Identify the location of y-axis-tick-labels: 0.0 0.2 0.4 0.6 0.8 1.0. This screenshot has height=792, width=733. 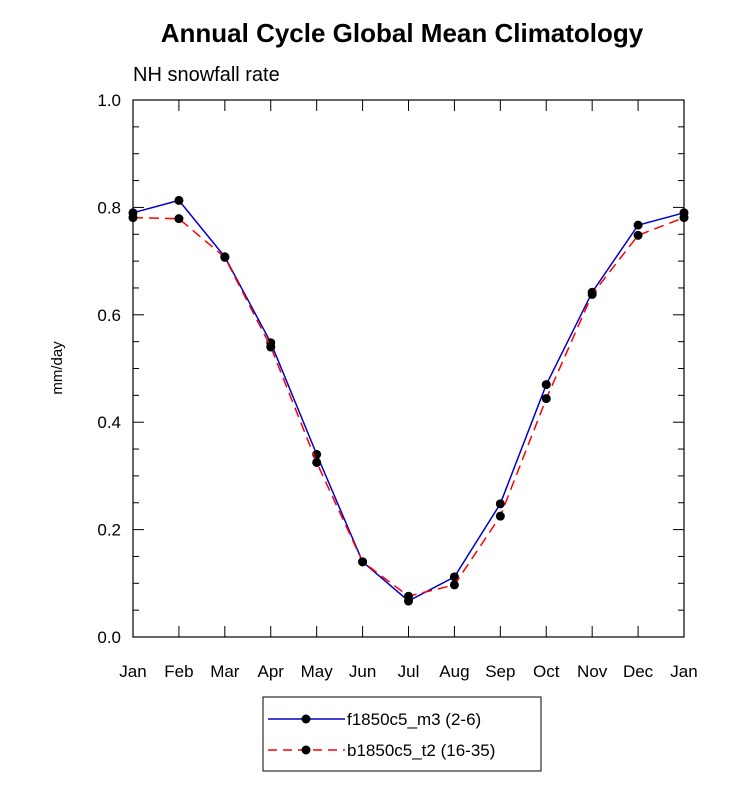
(109, 369).